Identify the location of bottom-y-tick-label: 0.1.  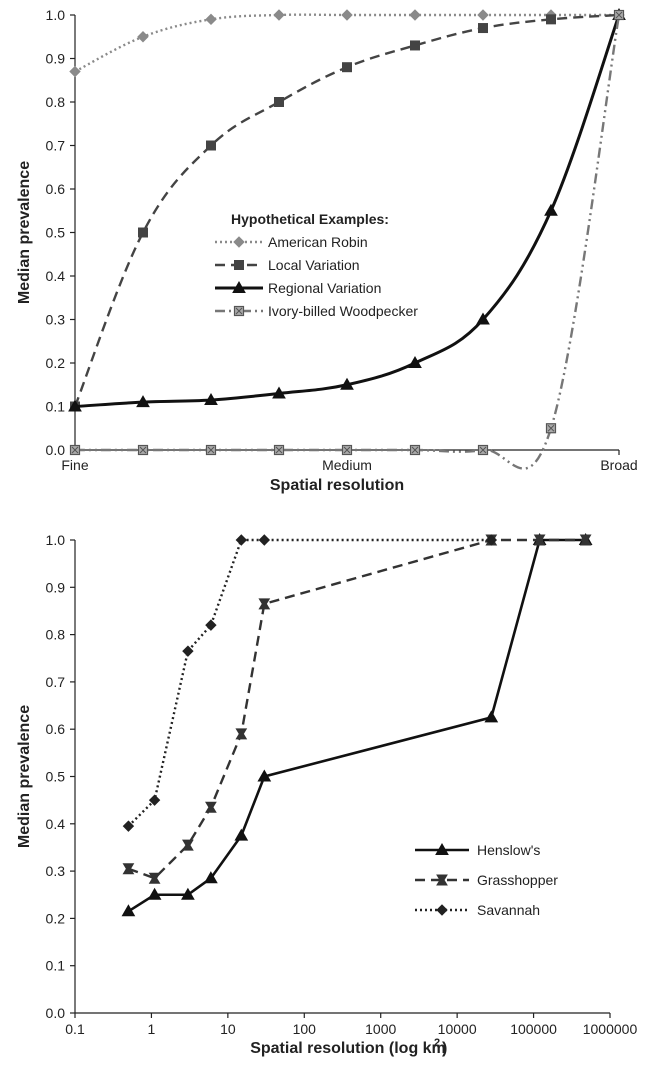
(56, 966).